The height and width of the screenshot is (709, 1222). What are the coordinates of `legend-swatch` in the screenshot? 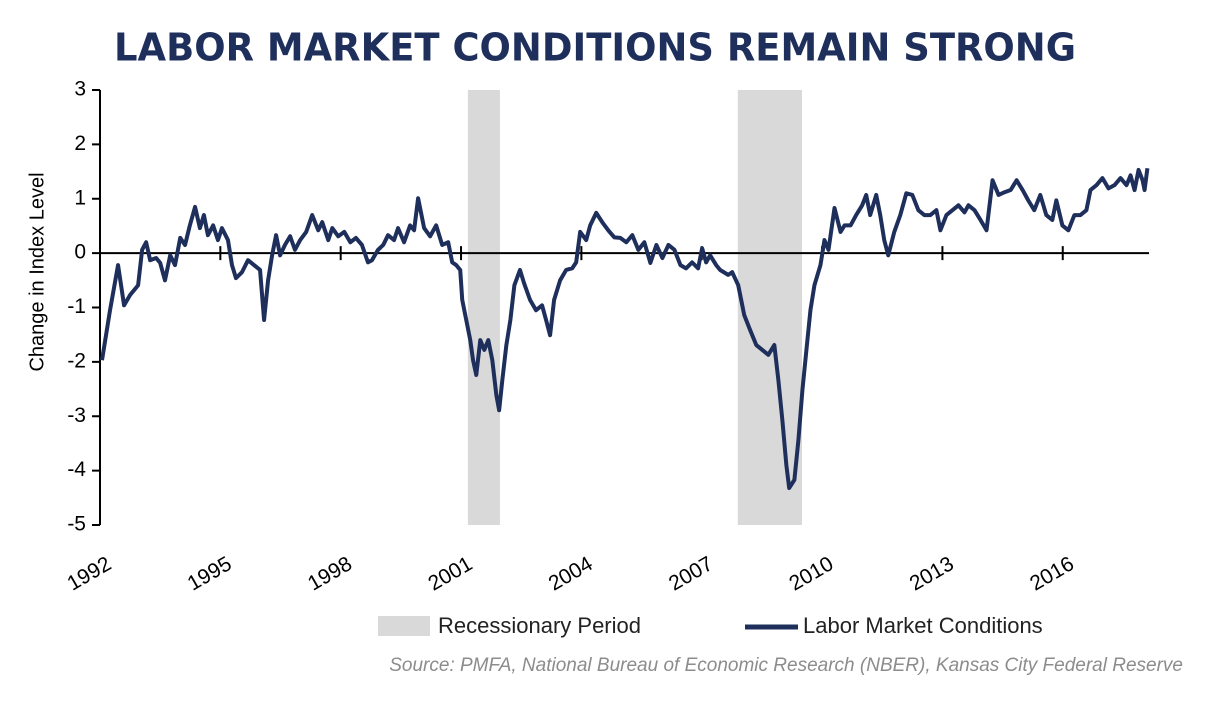 It's located at (404, 626).